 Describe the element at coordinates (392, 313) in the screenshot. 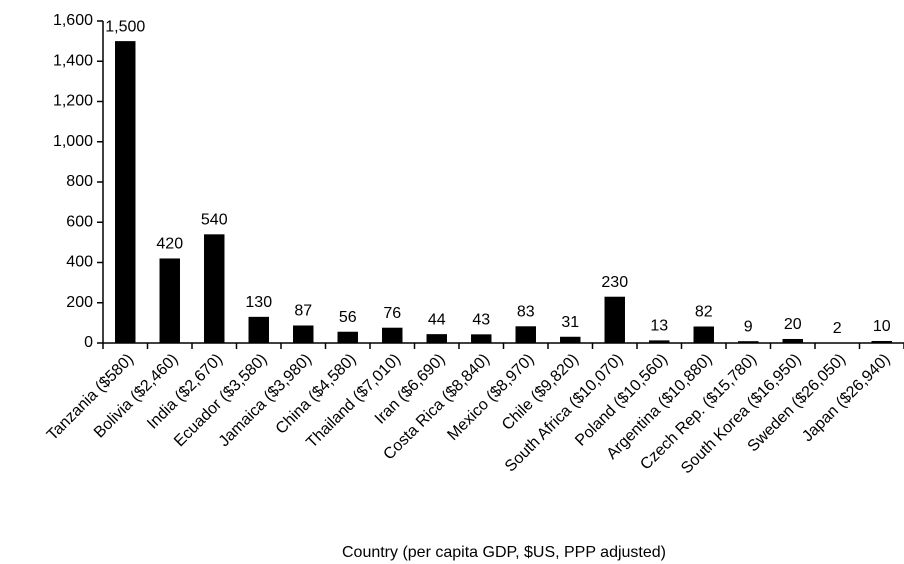

I see `data-label: 76` at that location.